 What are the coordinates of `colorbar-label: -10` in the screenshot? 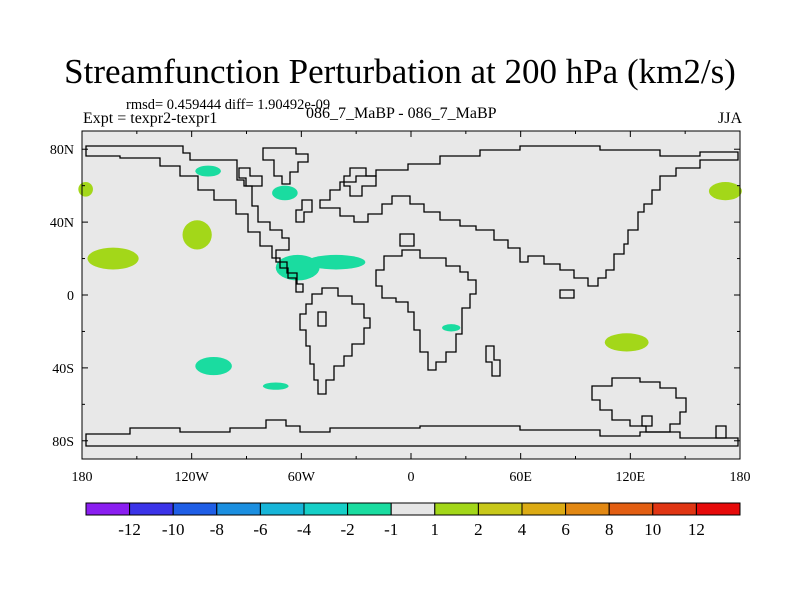 It's located at (173, 529).